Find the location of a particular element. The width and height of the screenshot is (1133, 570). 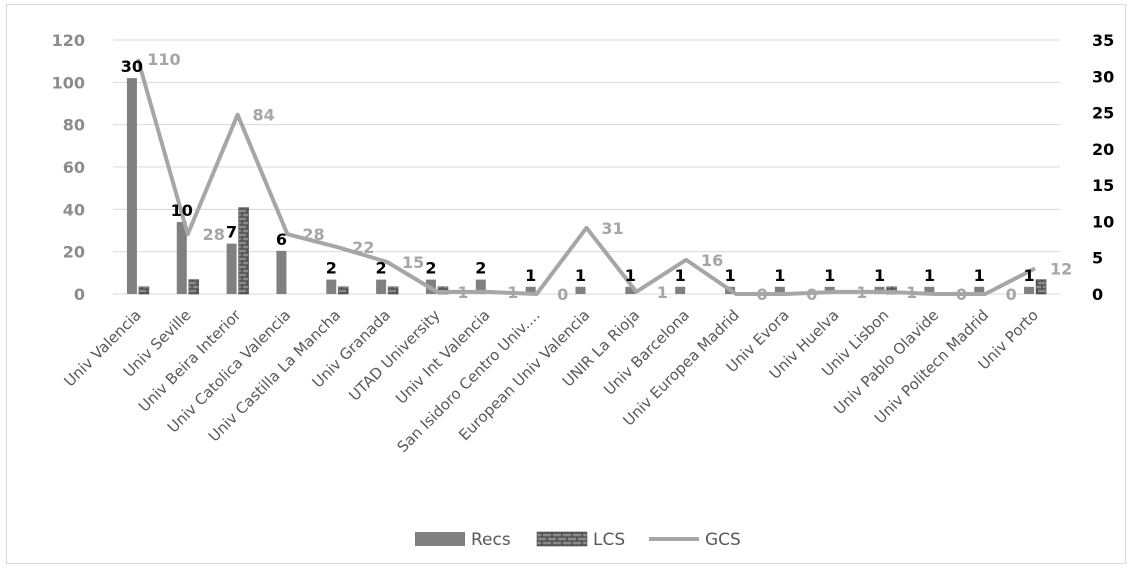

x-category-label: Univ Int Valencia is located at coordinates (443, 357).